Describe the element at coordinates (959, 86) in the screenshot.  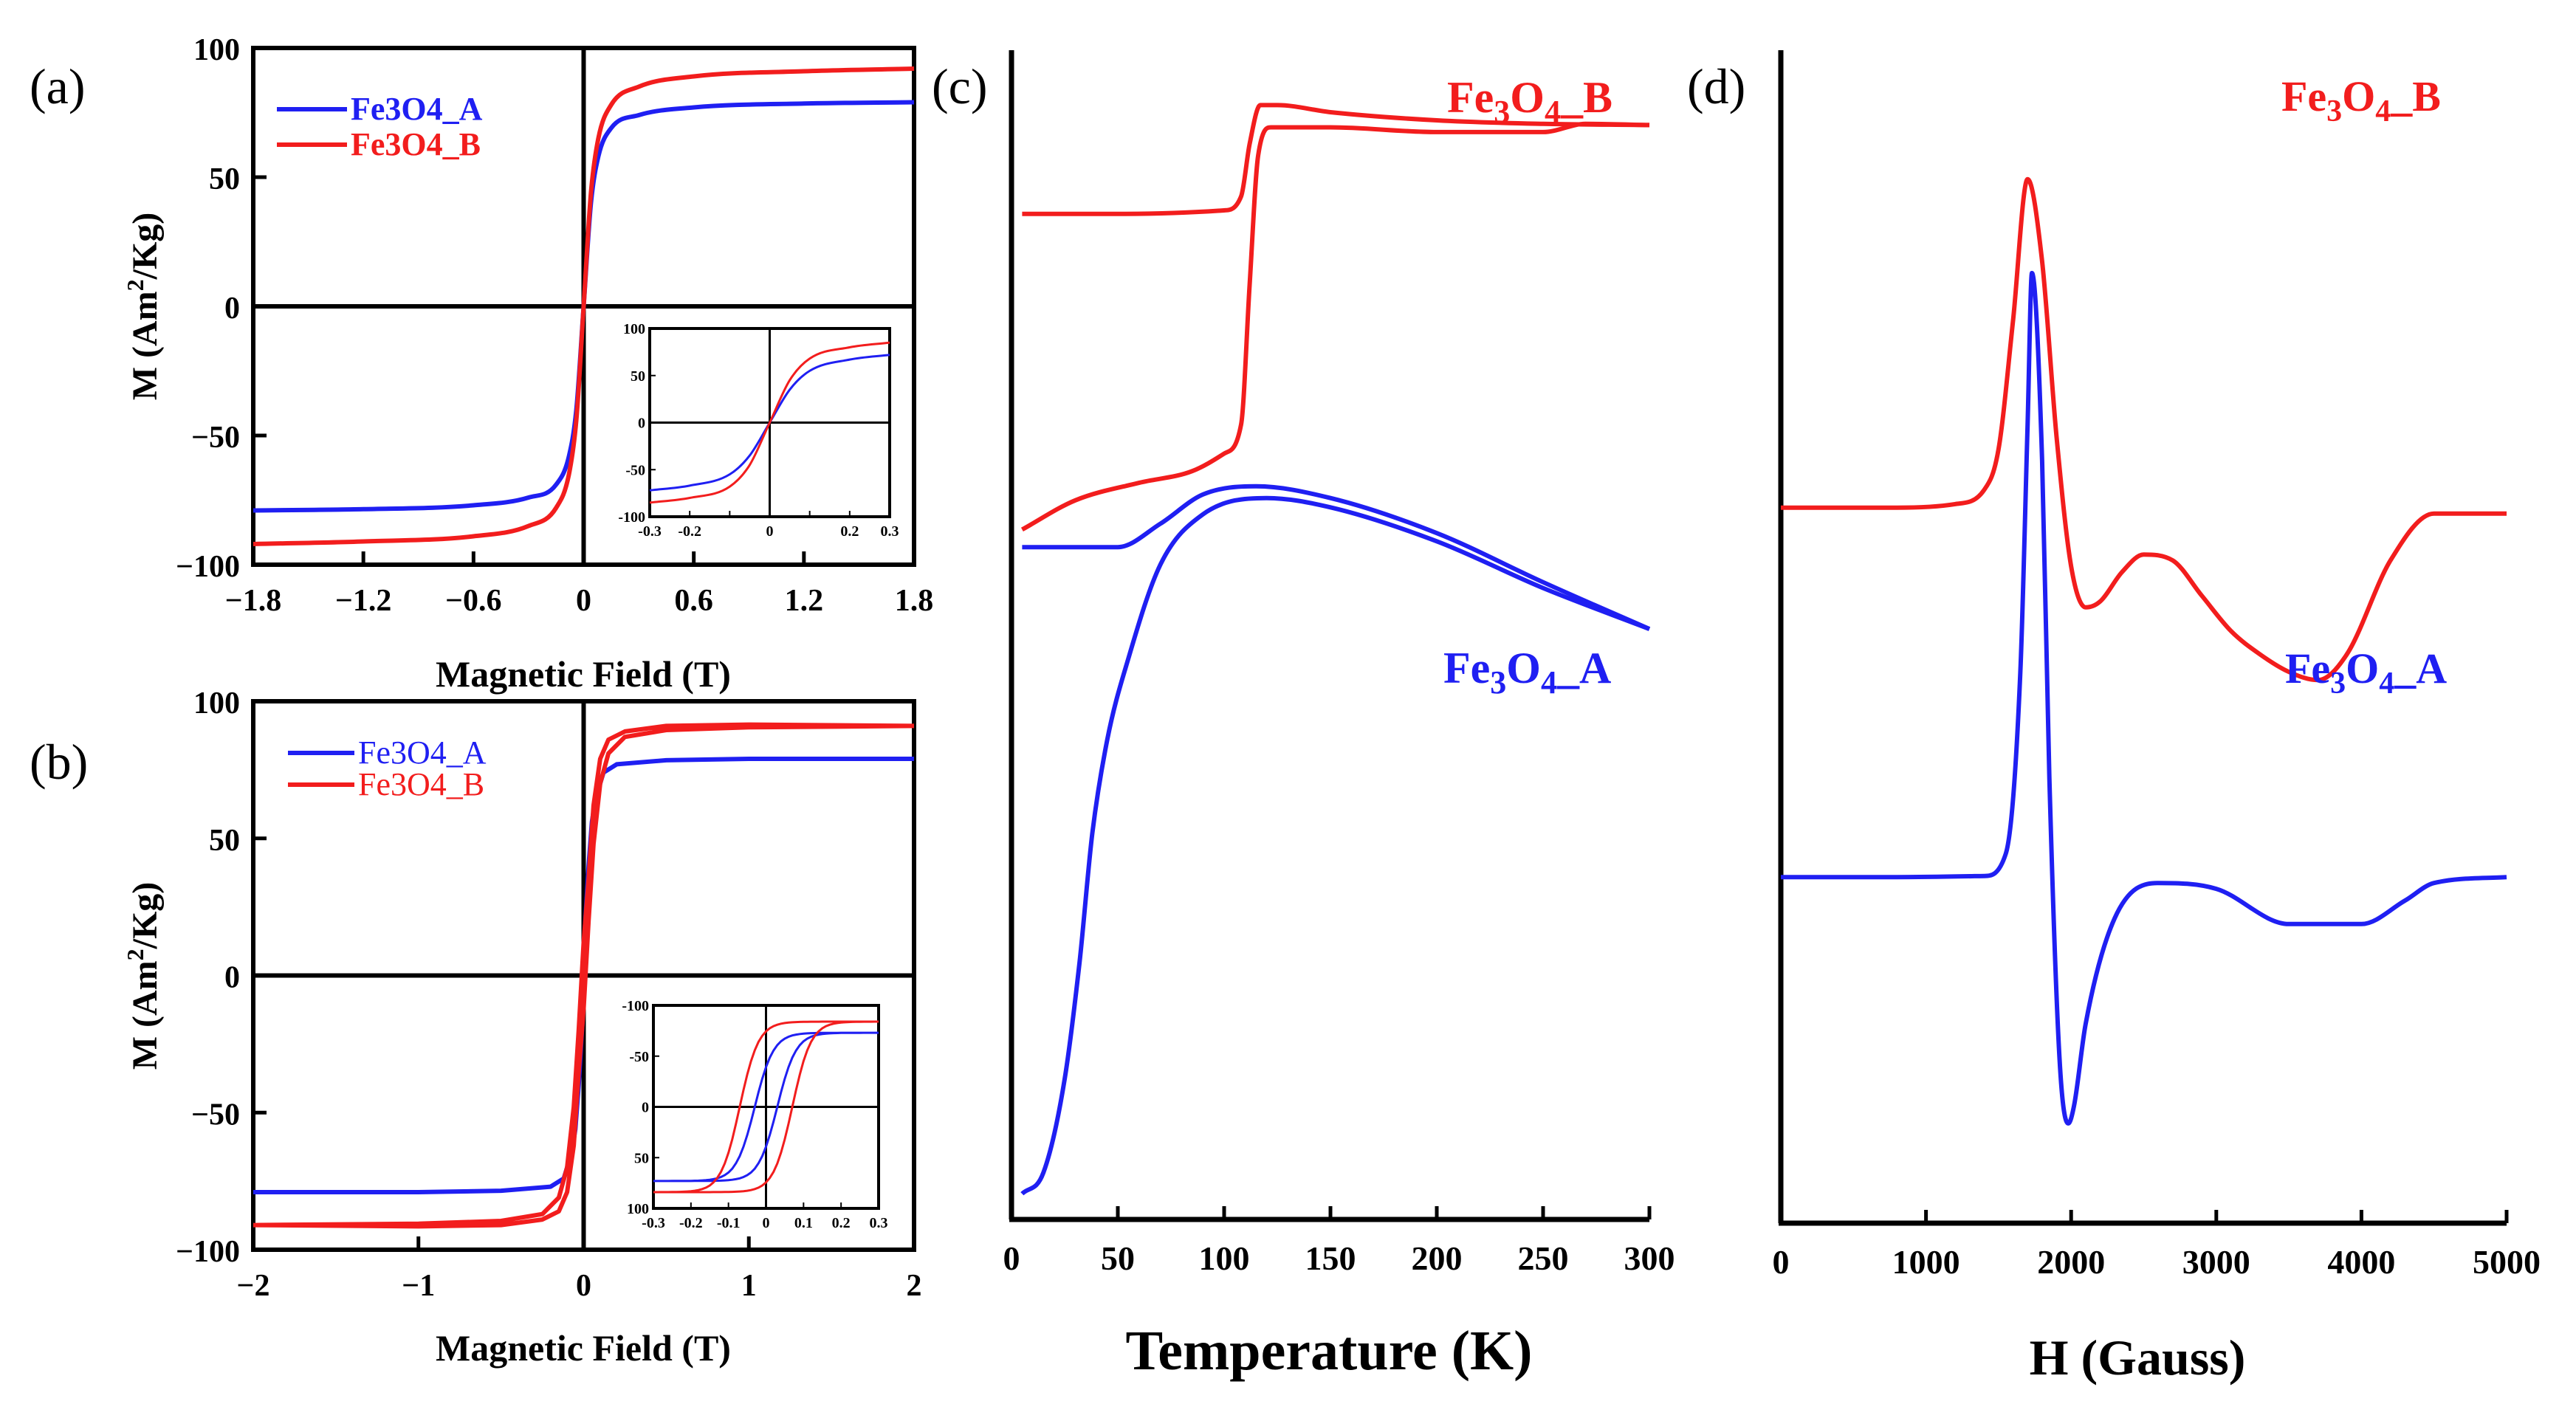
I see `panel-c-label: (c)` at that location.